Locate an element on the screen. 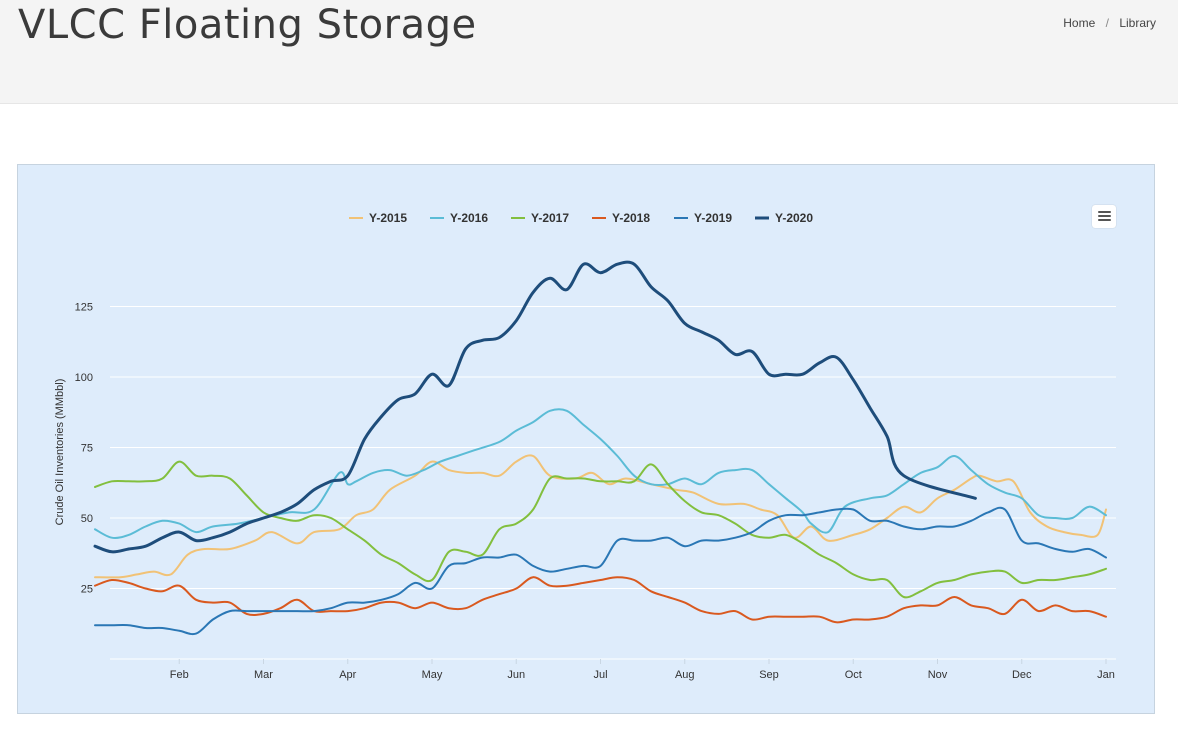 This screenshot has height=745, width=1178. x-tick-label: Jul is located at coordinates (600, 675).